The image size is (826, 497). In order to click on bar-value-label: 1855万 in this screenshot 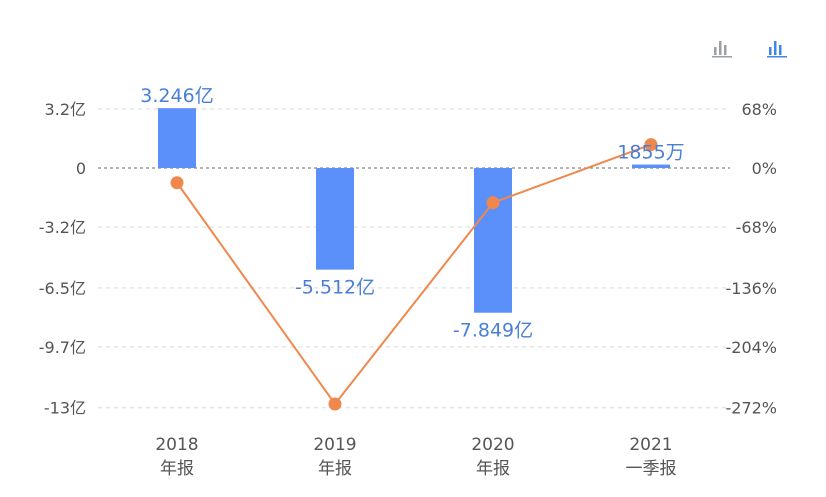, I will do `click(650, 153)`.